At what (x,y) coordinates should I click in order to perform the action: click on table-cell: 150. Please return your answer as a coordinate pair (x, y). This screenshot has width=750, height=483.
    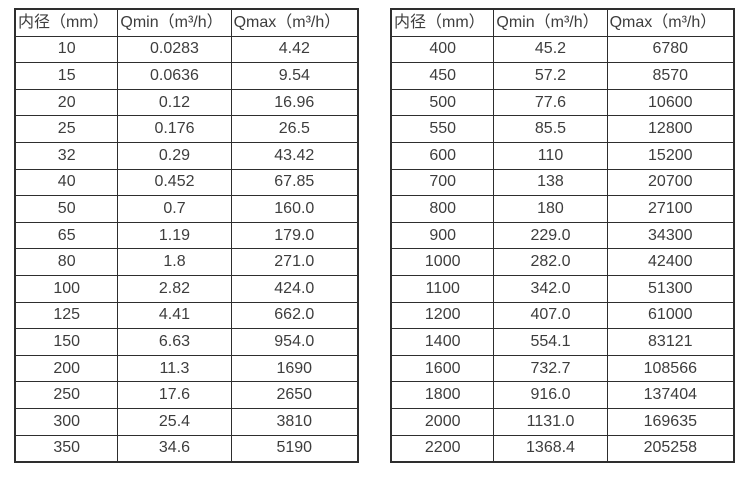
    Looking at the image, I should click on (66, 342).